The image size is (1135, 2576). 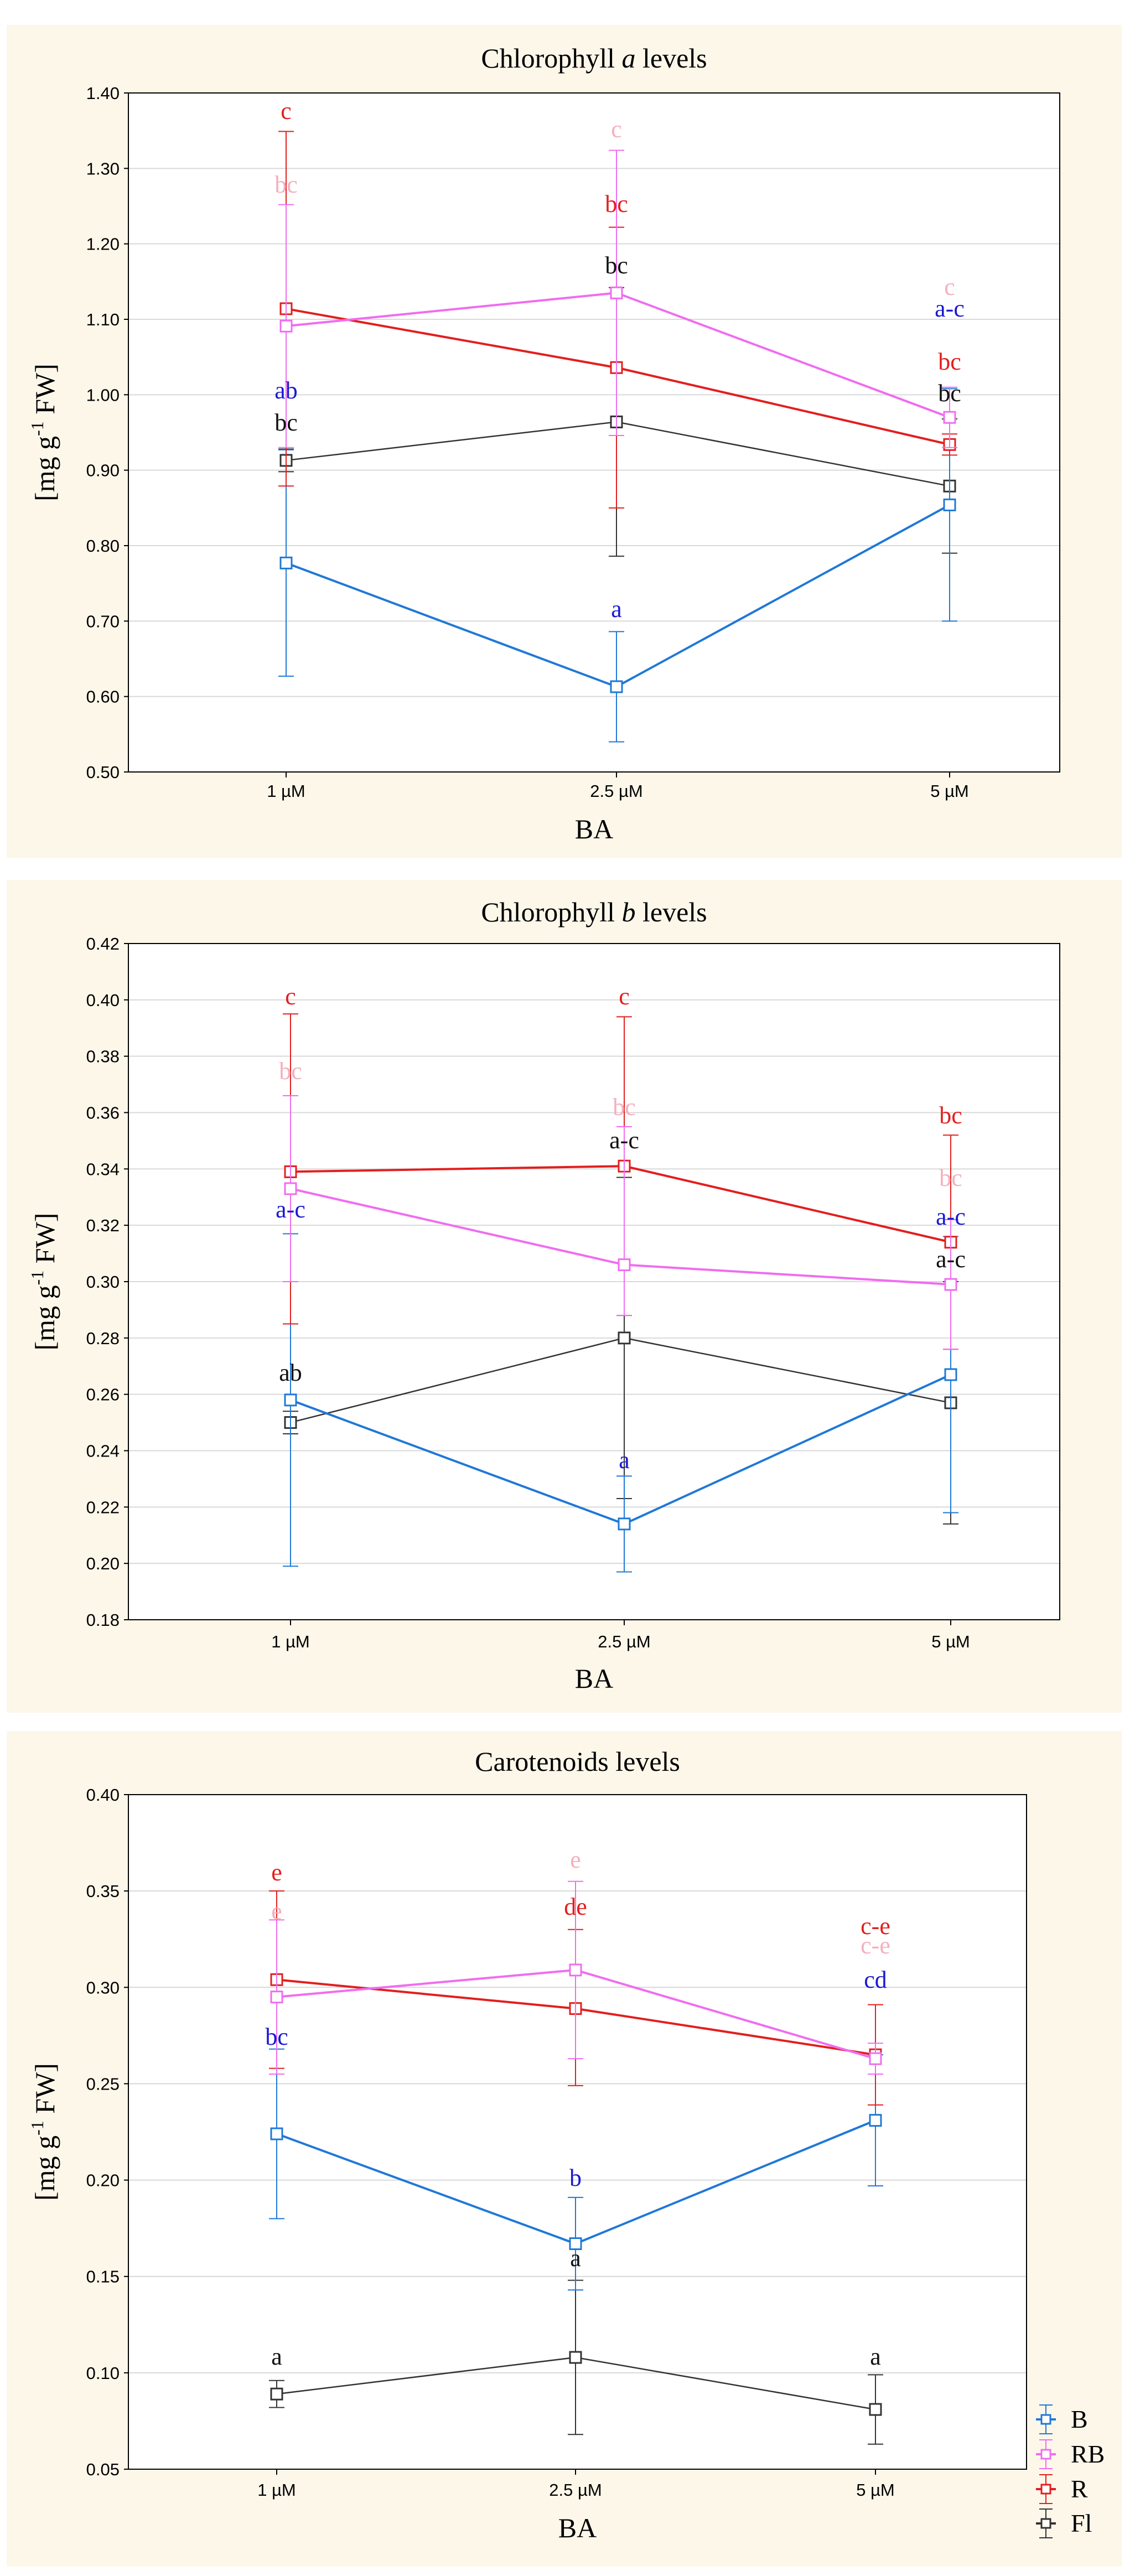 I want to click on legend-label: R, so click(x=1079, y=2489).